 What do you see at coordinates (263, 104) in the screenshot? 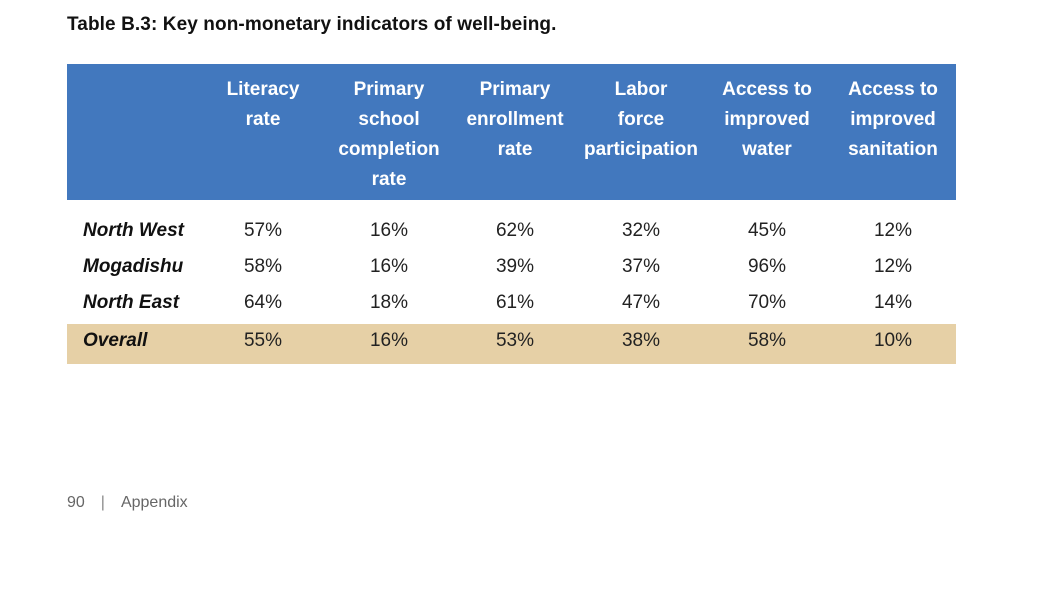
I see `column-header-literacy: Literacy rate` at bounding box center [263, 104].